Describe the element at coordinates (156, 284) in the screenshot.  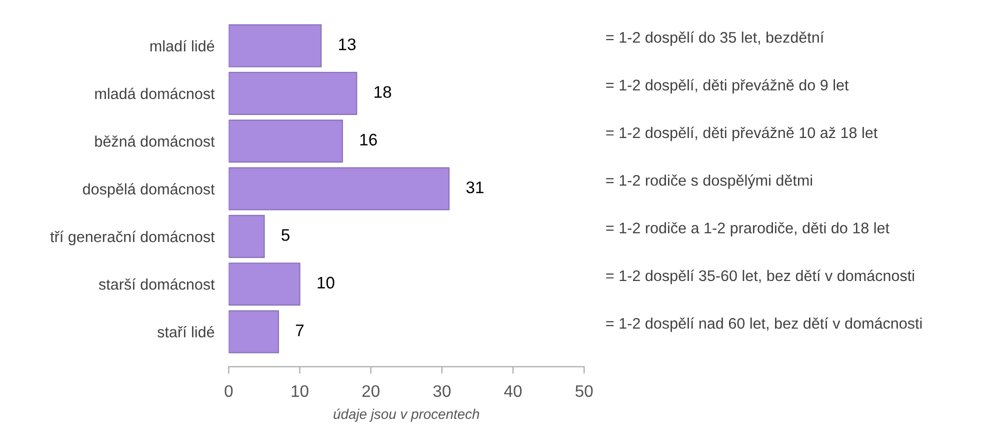
I see `y-tick-label: starší domácnost` at that location.